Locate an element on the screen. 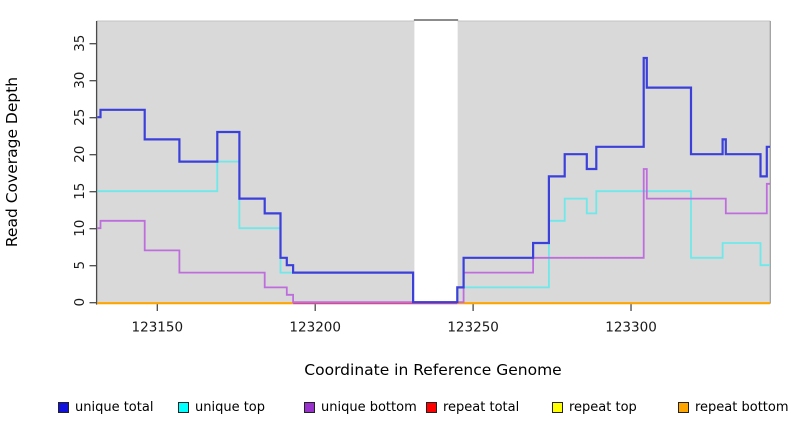 The image size is (792, 432). legend-label-unique-bottom: unique bottom is located at coordinates (369, 407).